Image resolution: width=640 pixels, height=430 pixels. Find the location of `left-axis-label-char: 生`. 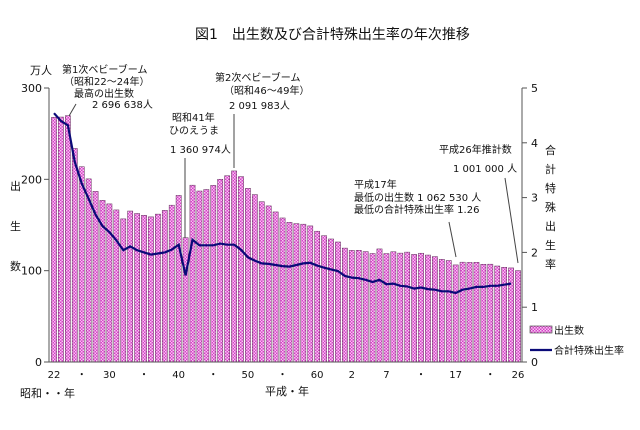

left-axis-label-char: 生 is located at coordinates (15, 226).